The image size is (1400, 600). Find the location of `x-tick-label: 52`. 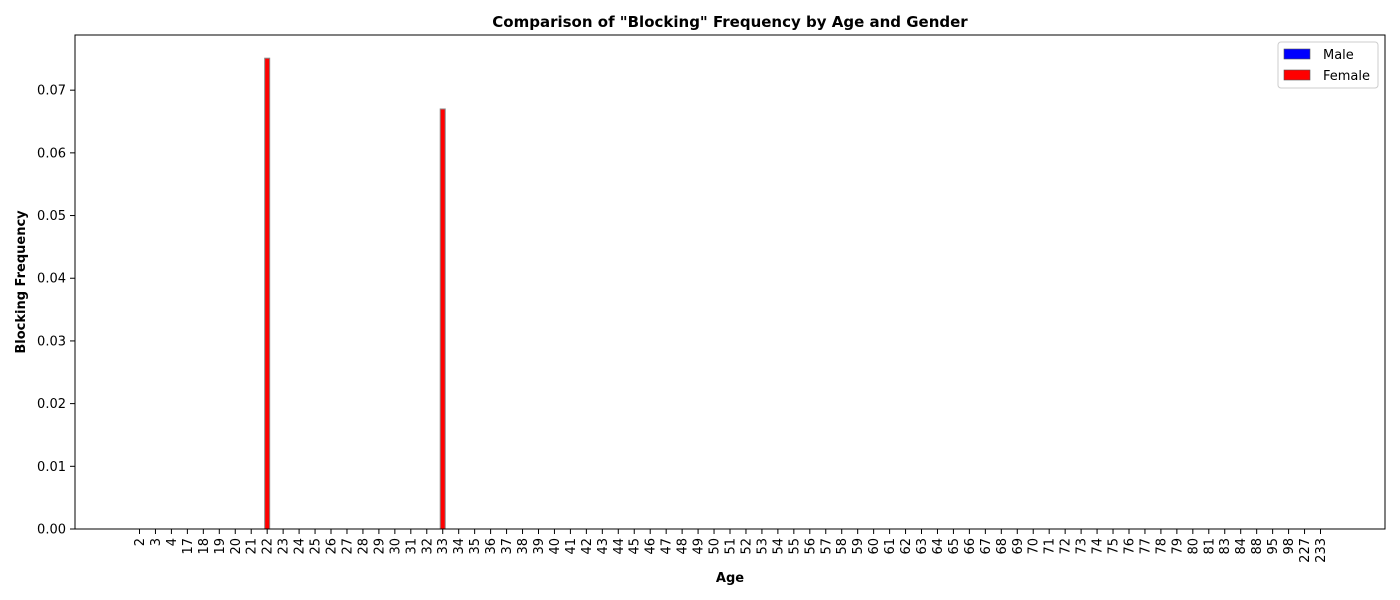

x-tick-label: 52 is located at coordinates (746, 546).